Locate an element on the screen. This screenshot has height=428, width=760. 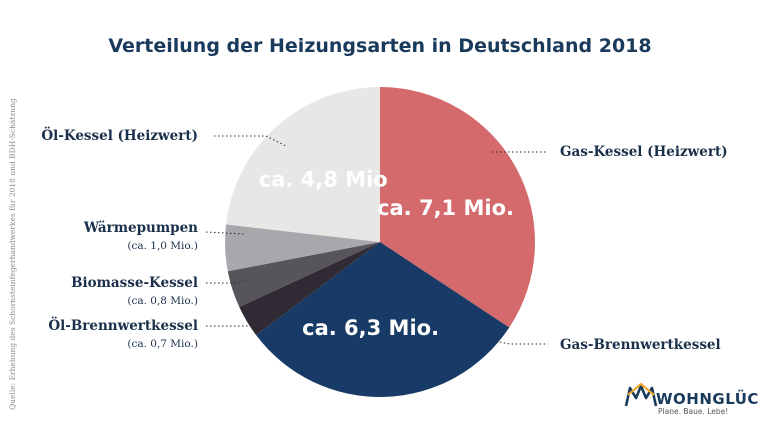
slice-category-label: Biomasse-Kessel is located at coordinates (134, 283).